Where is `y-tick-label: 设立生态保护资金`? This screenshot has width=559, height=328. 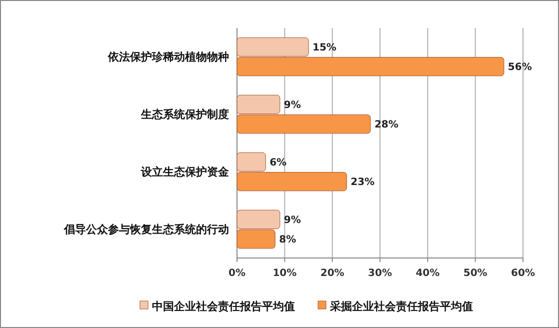 y-tick-label: 设立生态保护资金 is located at coordinates (185, 172).